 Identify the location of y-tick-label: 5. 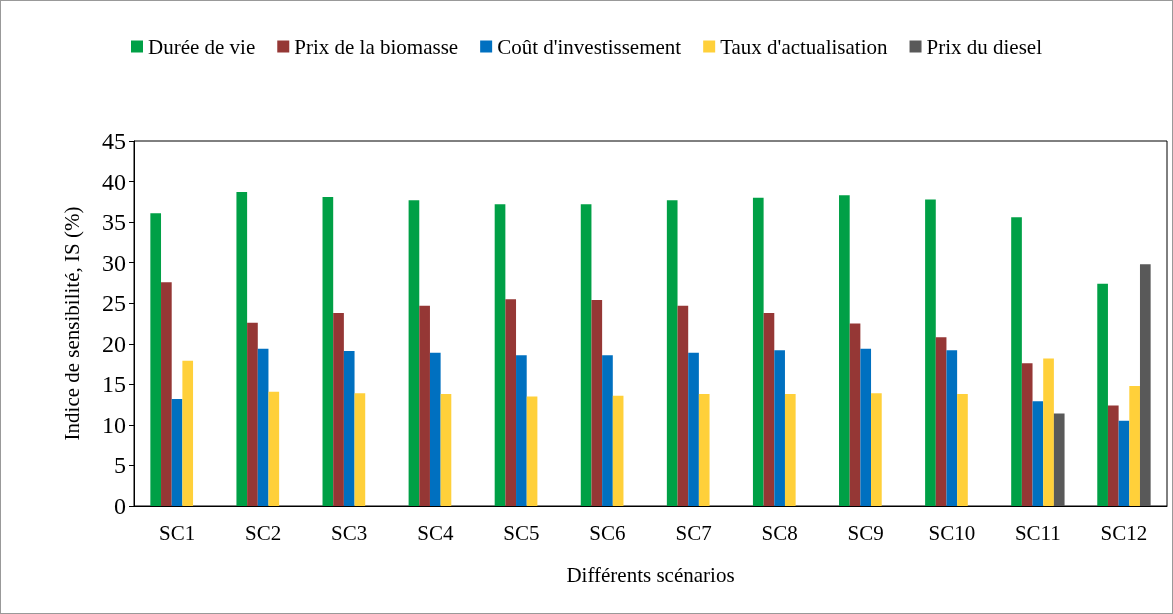
(120, 465).